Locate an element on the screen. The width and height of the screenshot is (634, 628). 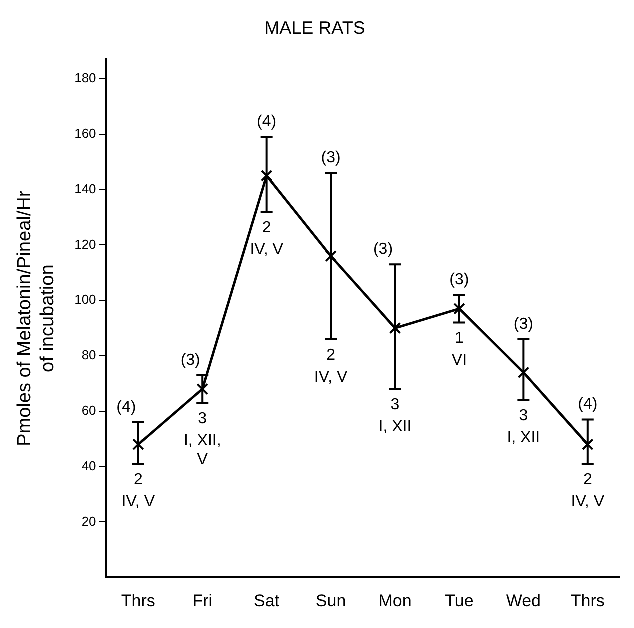
y-tick-label: 180 is located at coordinates (85, 78).